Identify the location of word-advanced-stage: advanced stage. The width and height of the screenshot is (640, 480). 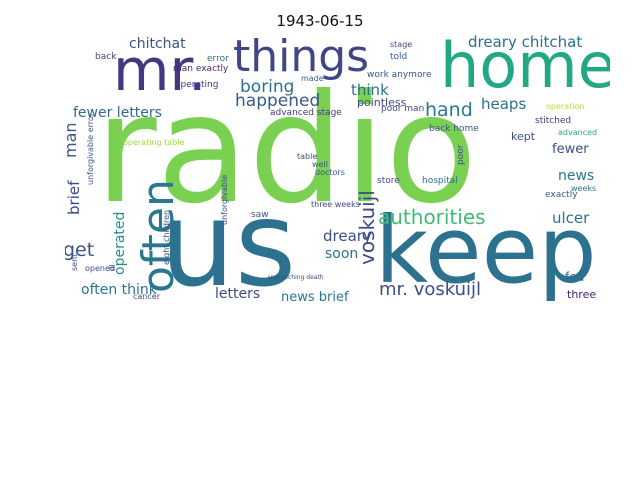
(306, 113).